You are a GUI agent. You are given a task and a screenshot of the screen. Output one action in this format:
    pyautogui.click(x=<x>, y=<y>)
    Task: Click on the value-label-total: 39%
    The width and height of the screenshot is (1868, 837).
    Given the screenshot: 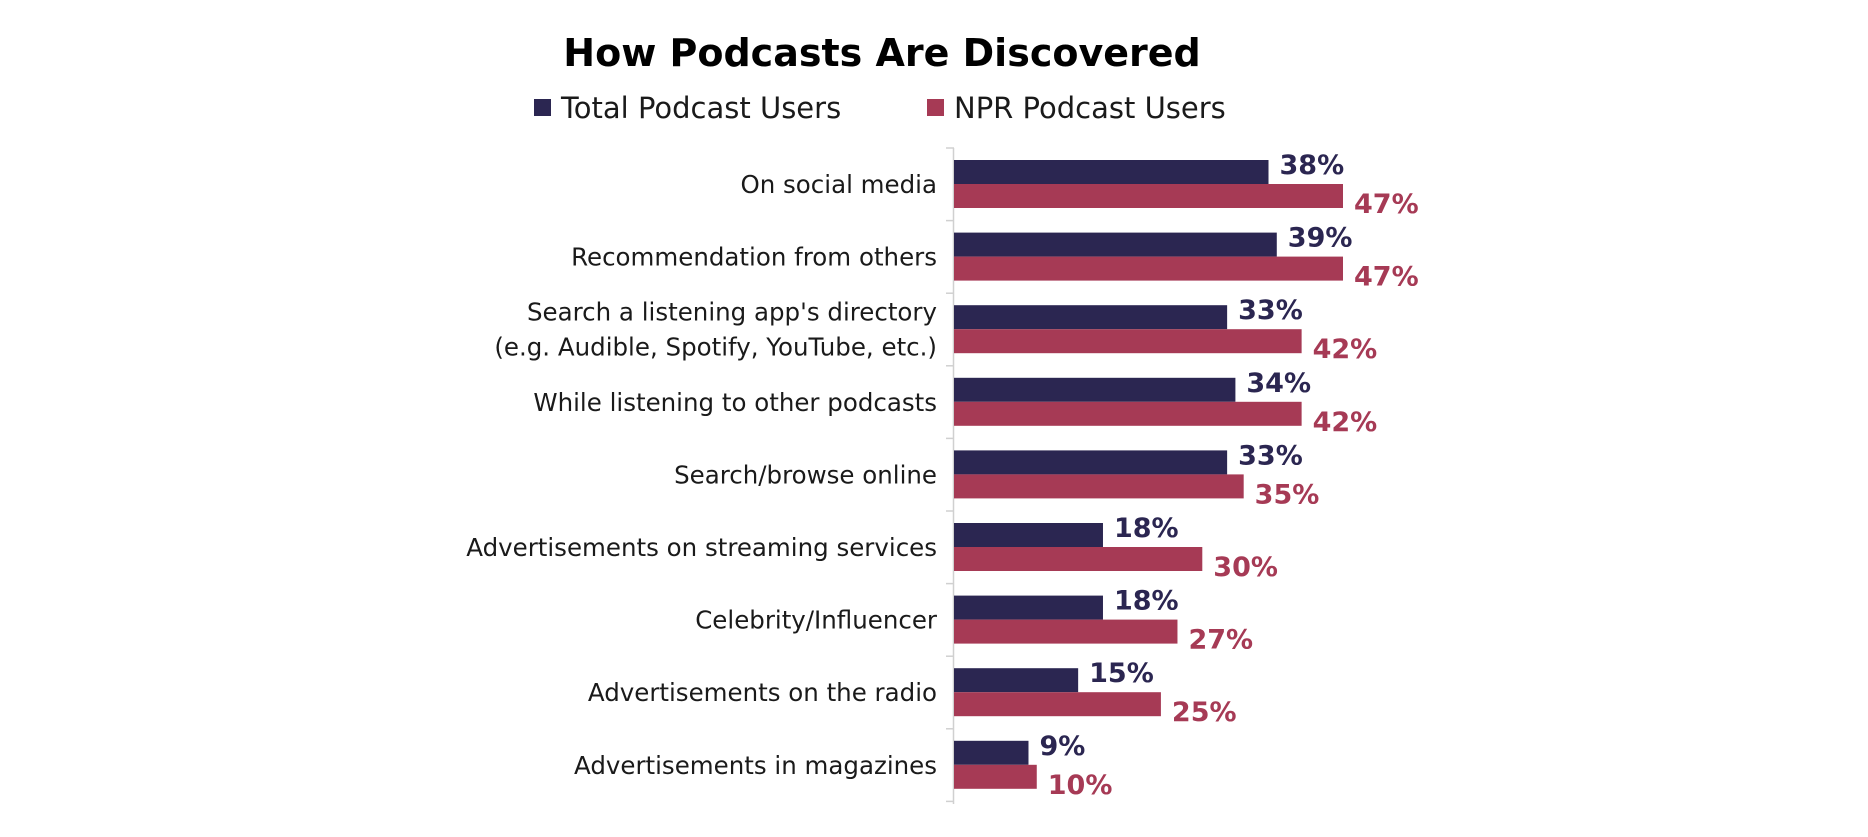 What is the action you would take?
    pyautogui.click(x=1320, y=238)
    